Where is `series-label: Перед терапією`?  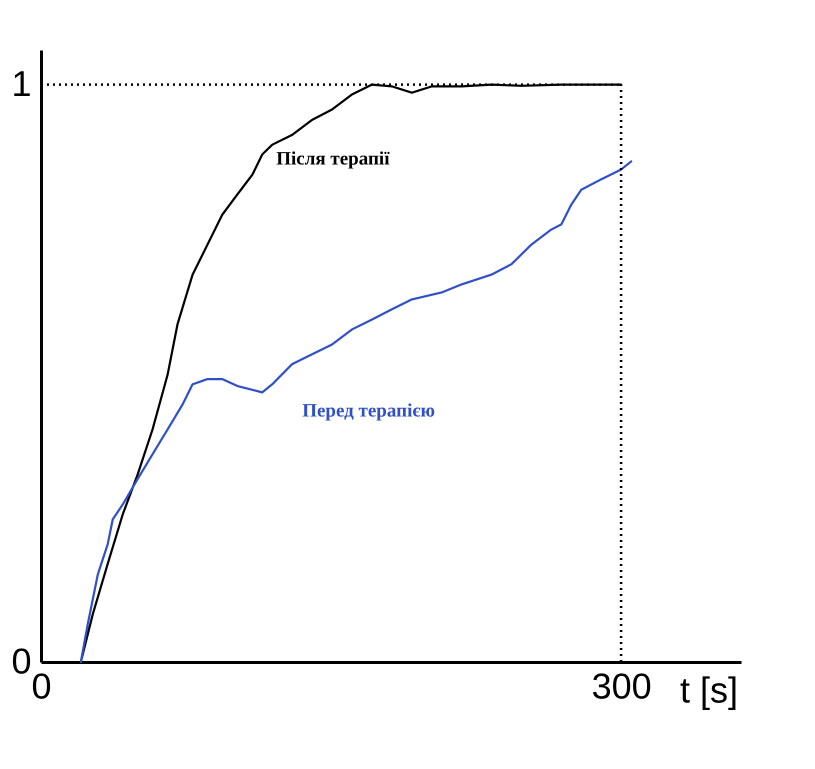
series-label: Перед терапією is located at coordinates (369, 411).